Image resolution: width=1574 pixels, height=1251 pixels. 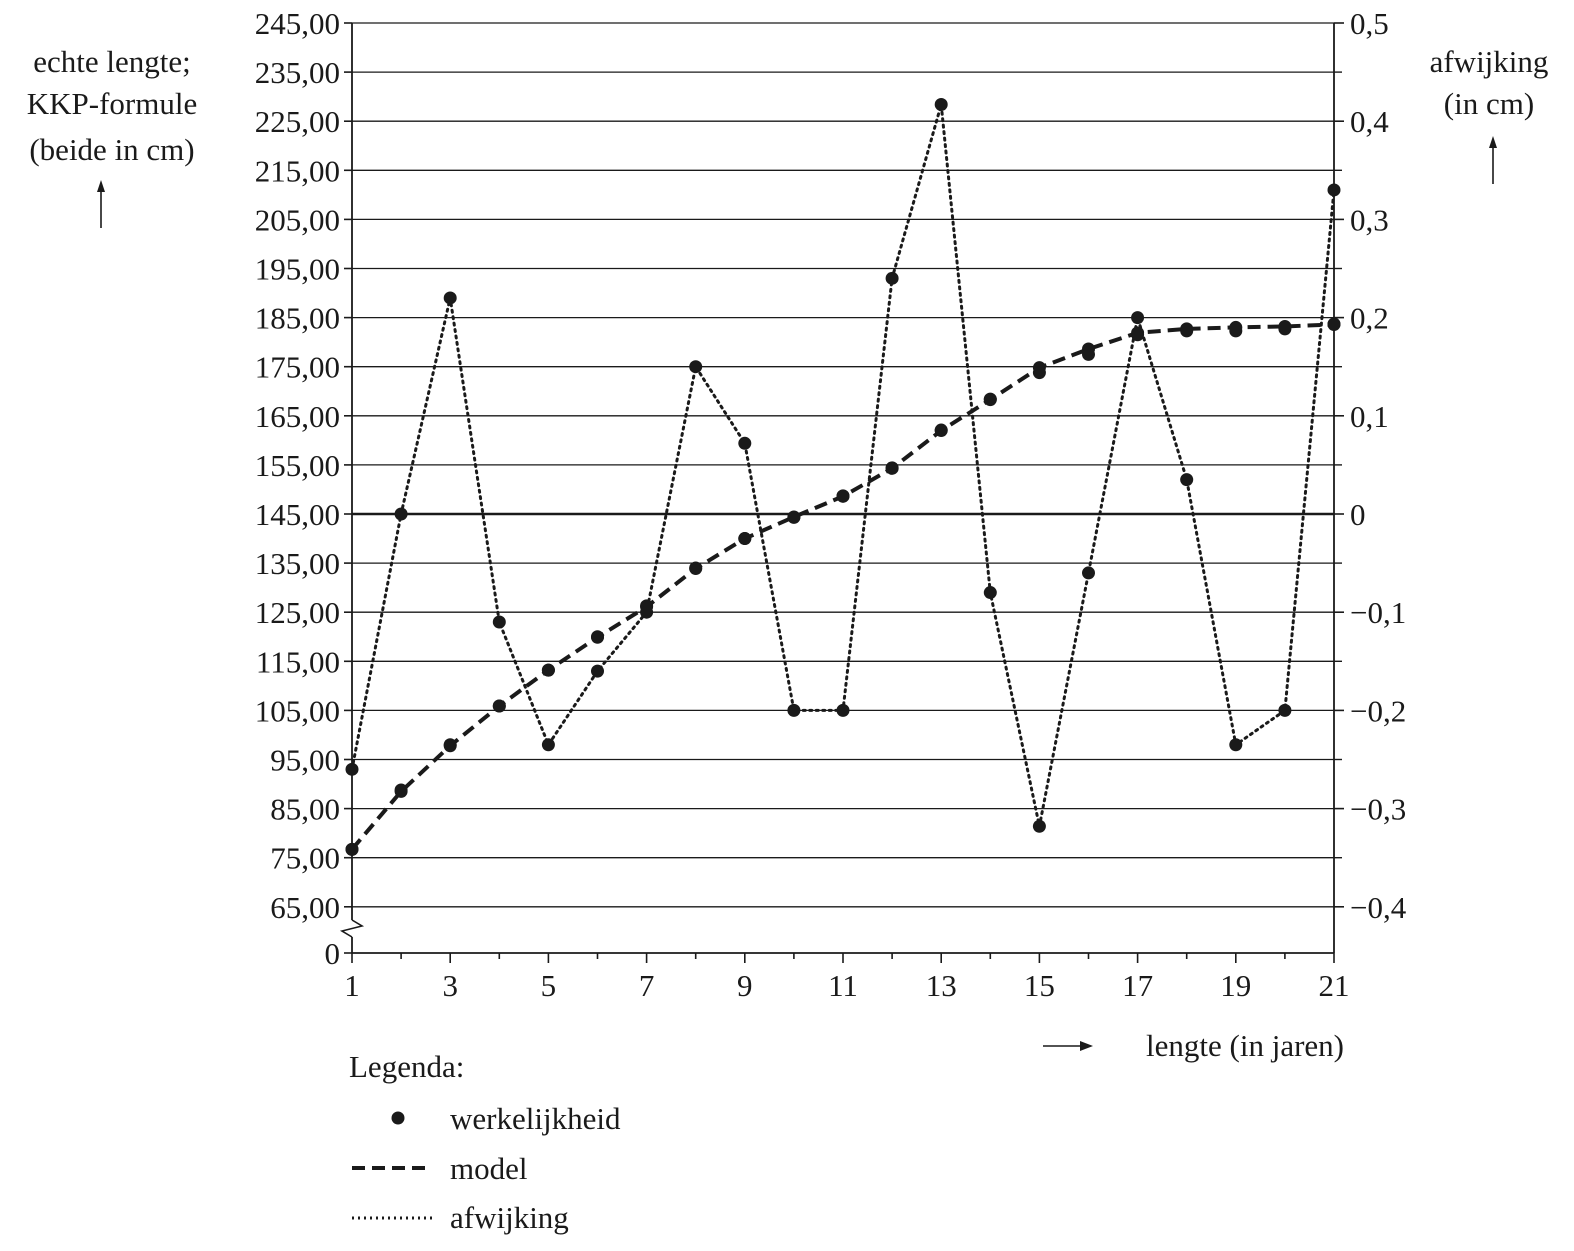 I want to click on y-left-tick-label: 145,00, so click(x=297, y=514).